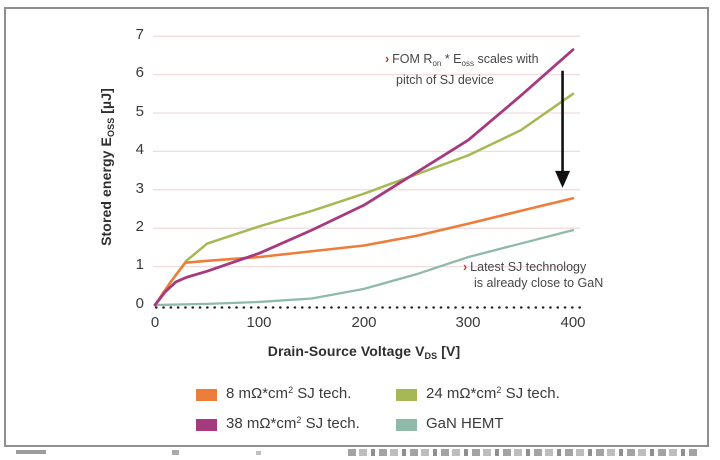  Describe the element at coordinates (107, 167) in the screenshot. I see `y-axis-title: Stored energy EOSS [µJ]` at that location.